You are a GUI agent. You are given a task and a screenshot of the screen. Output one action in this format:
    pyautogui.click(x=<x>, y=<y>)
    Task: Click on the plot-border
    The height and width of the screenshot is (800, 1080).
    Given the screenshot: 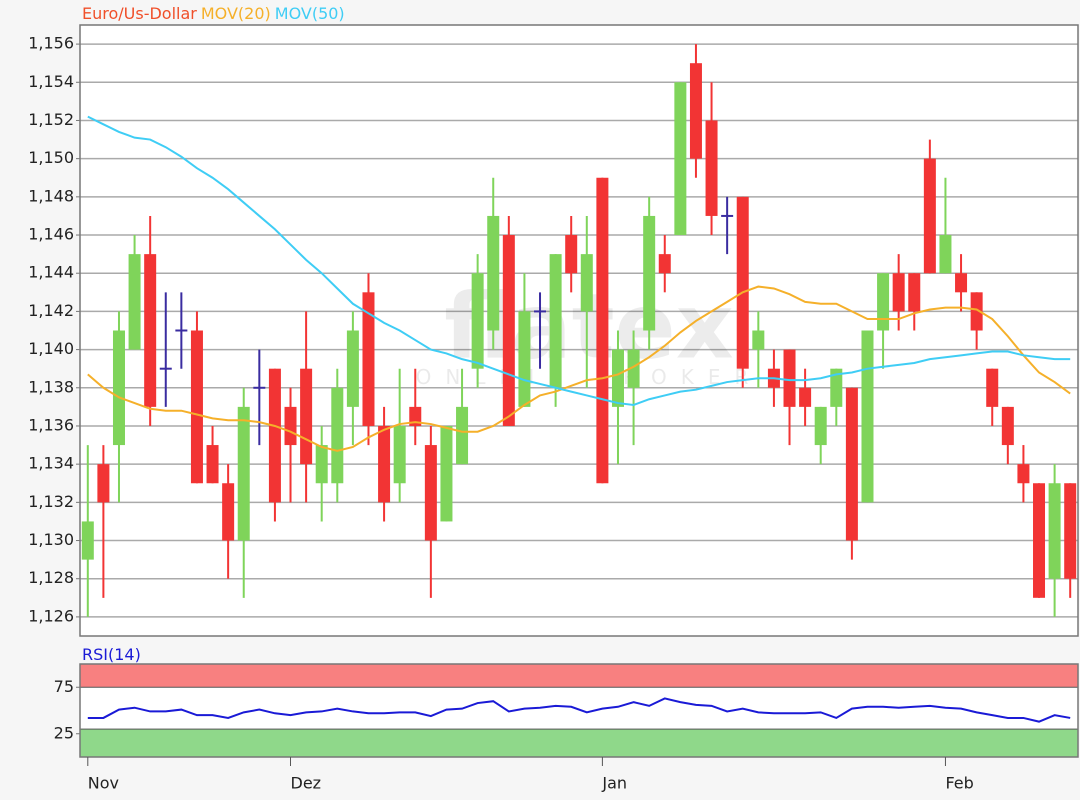 What is the action you would take?
    pyautogui.click(x=579, y=710)
    